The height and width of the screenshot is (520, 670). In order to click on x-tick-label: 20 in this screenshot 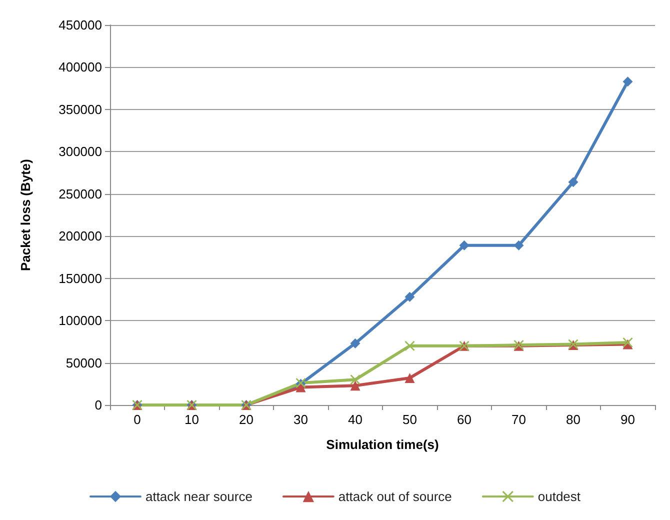, I will do `click(246, 419)`.